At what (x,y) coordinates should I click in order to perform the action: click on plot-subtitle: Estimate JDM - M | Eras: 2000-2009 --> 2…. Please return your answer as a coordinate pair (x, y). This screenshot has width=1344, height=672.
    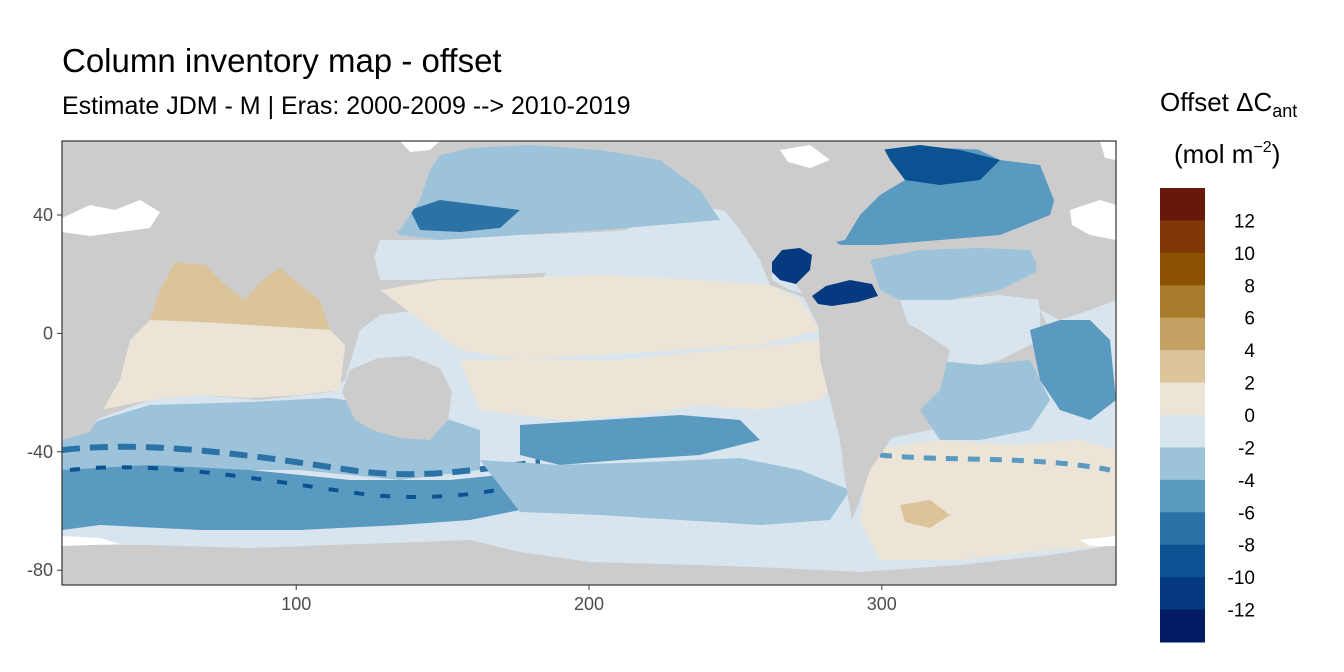
    Looking at the image, I should click on (346, 106).